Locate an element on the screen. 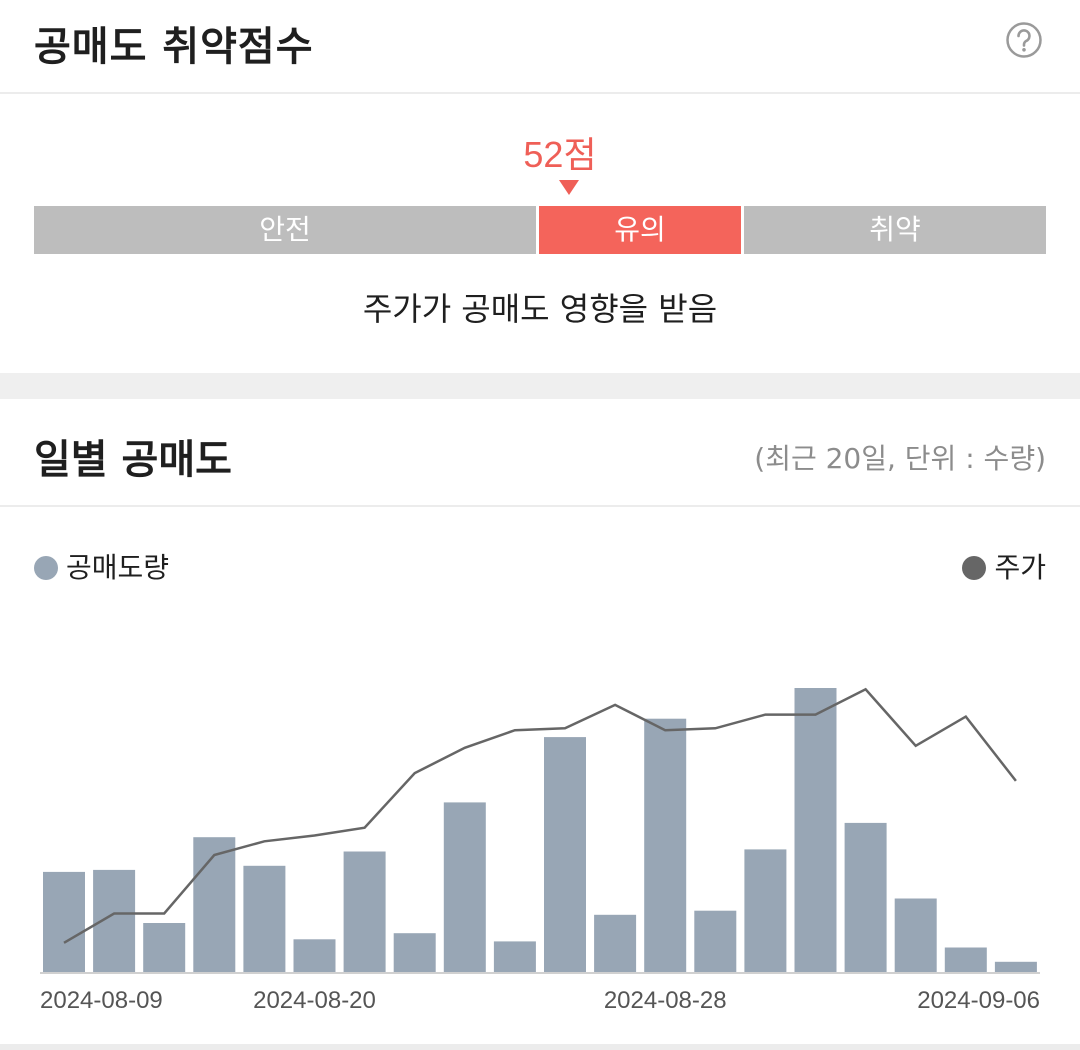  scale-segment-caution: 유의 is located at coordinates (640, 230).